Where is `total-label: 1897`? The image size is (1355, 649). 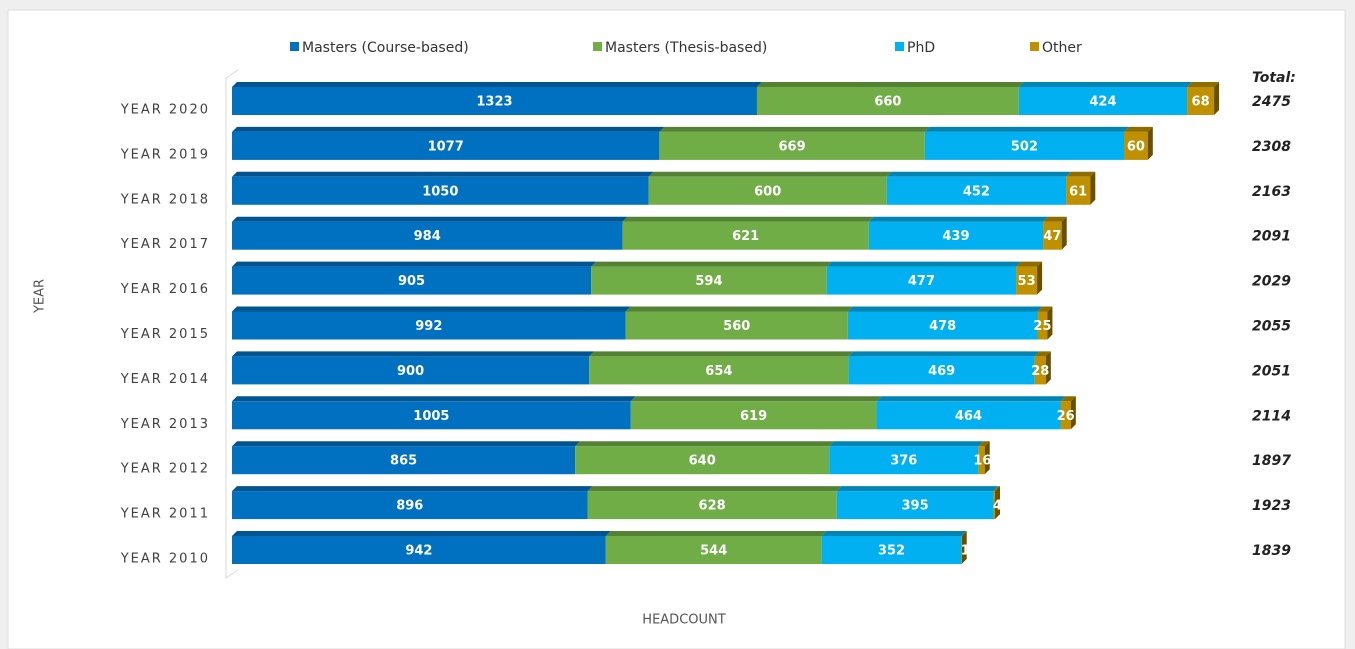 total-label: 1897 is located at coordinates (1271, 461).